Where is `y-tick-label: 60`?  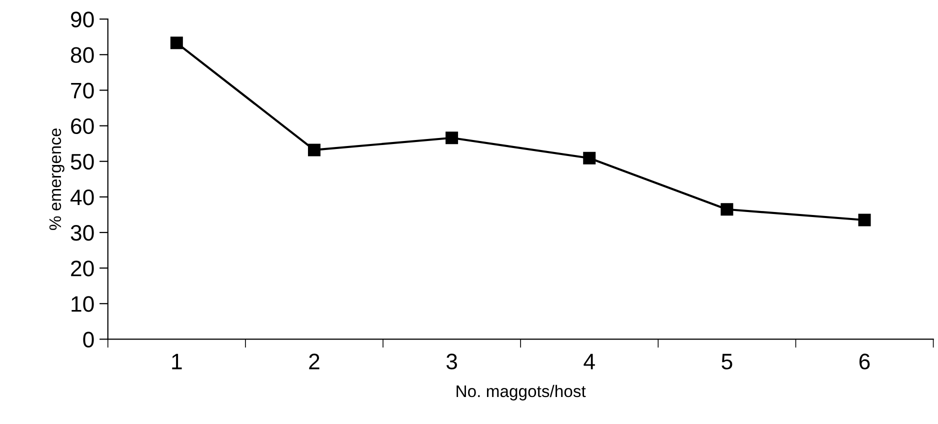 y-tick-label: 60 is located at coordinates (82, 126).